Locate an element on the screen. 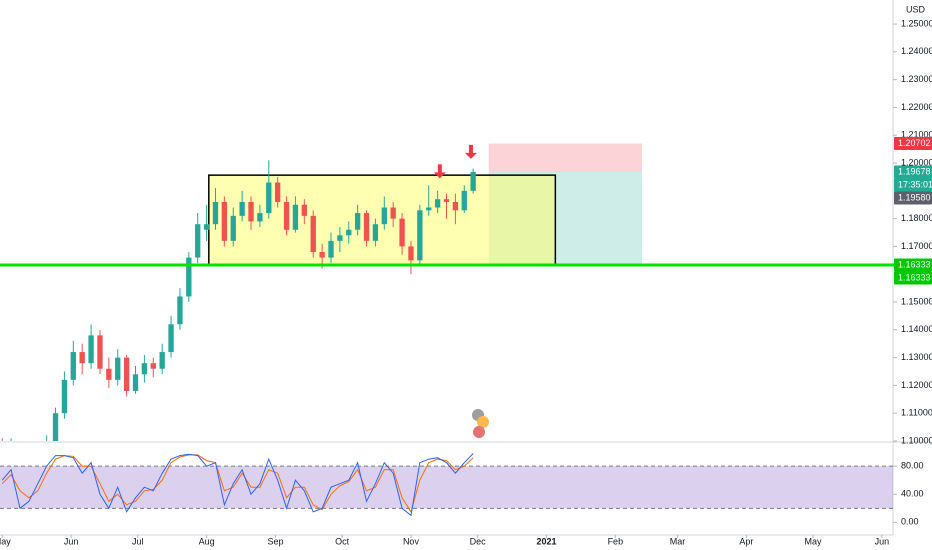 The width and height of the screenshot is (932, 550). y-tick-label: 1.24000 is located at coordinates (916, 51).